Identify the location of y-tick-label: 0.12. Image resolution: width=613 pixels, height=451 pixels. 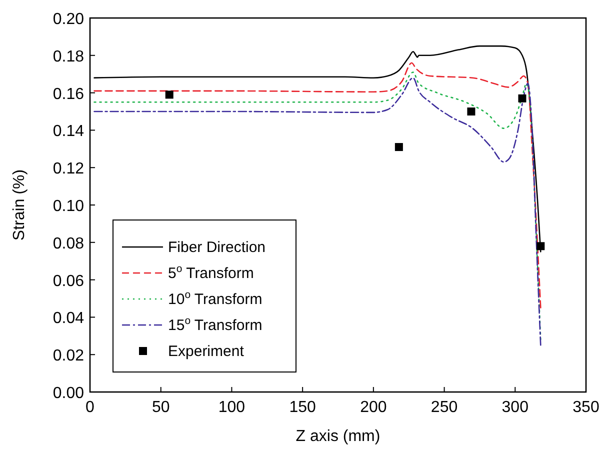
(68, 169).